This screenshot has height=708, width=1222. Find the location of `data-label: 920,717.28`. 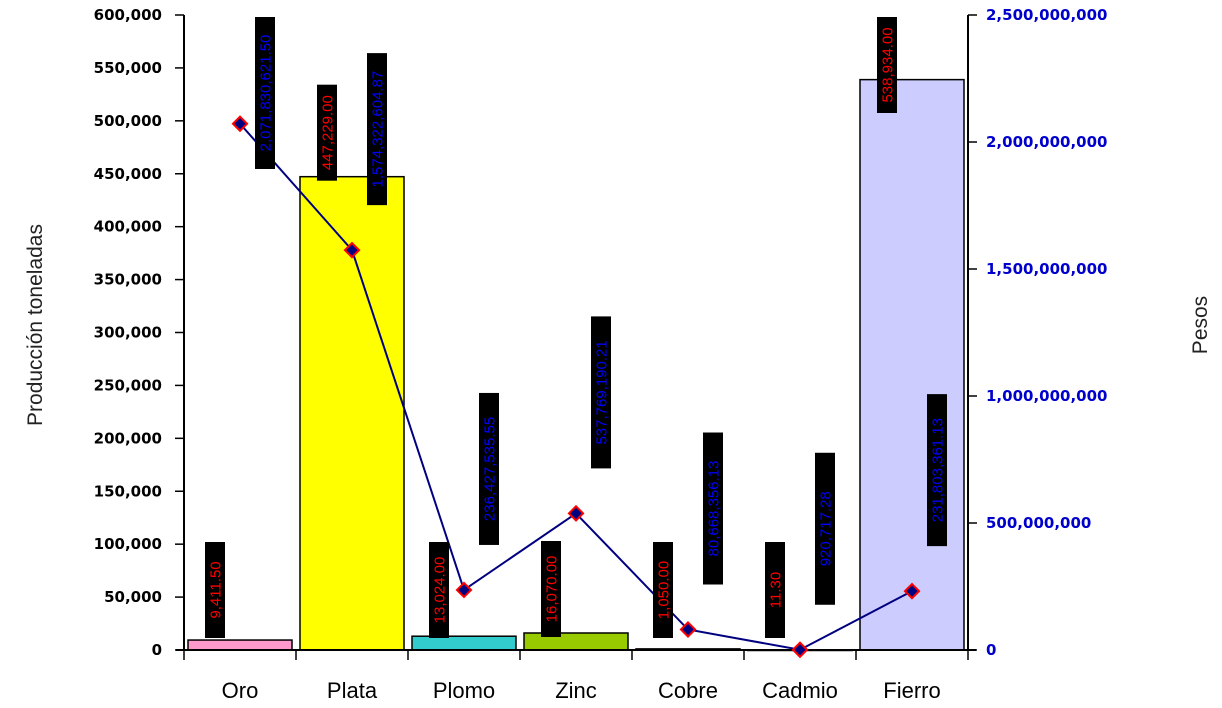

data-label: 920,717.28 is located at coordinates (825, 528).